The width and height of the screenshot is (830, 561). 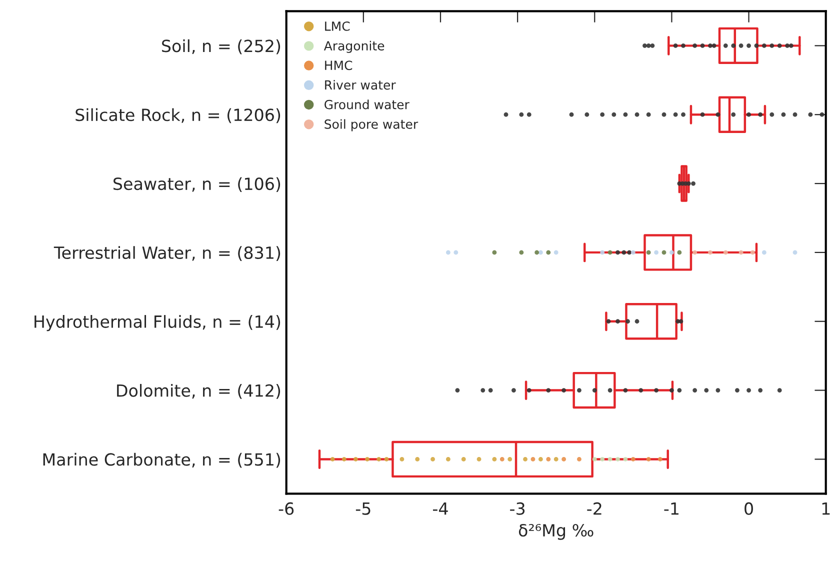 I want to click on legend-label: Soil pore water, so click(x=371, y=125).